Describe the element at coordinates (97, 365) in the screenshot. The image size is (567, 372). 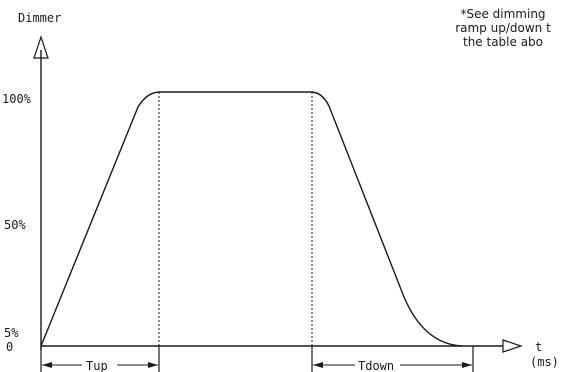
I see `tup-label: Tup` at that location.